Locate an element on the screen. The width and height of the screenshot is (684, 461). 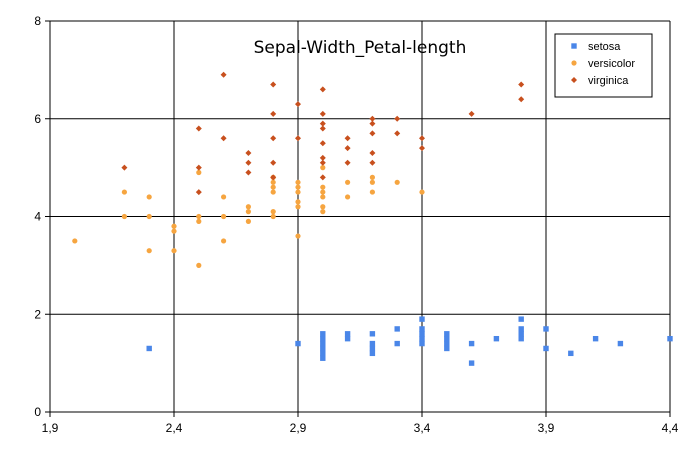
x-tick-label: 3,4 is located at coordinates (422, 428).